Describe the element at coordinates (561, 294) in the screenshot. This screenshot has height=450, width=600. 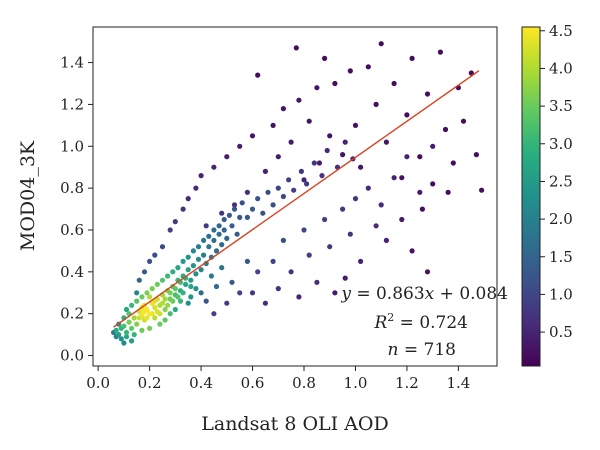
I see `colorbar-tick-label: 1.0` at that location.